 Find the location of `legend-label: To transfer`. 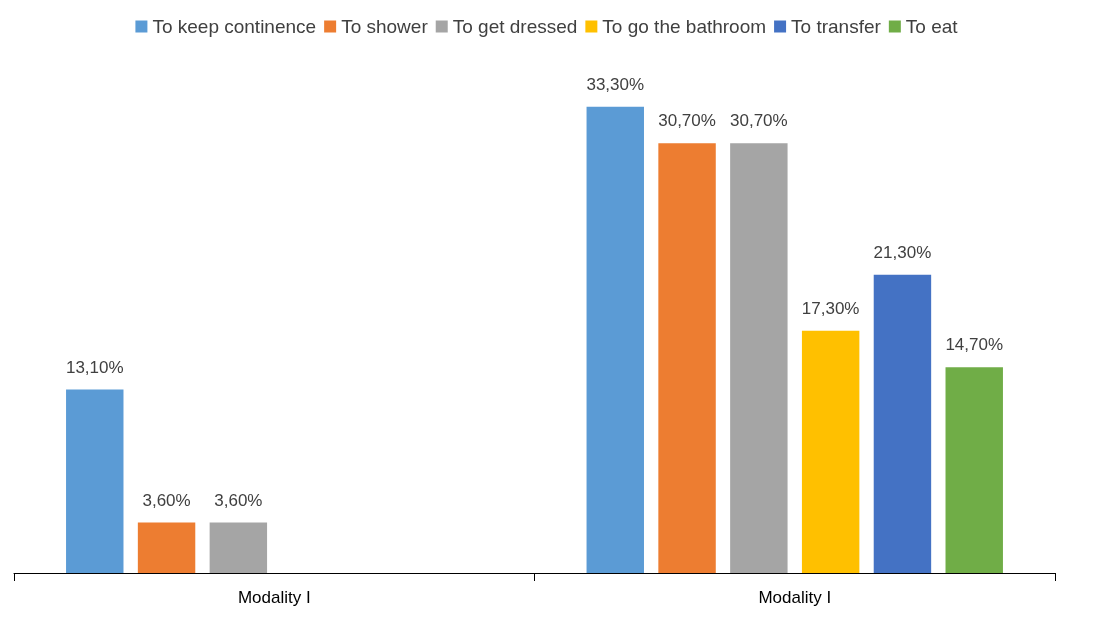

legend-label: To transfer is located at coordinates (836, 26).